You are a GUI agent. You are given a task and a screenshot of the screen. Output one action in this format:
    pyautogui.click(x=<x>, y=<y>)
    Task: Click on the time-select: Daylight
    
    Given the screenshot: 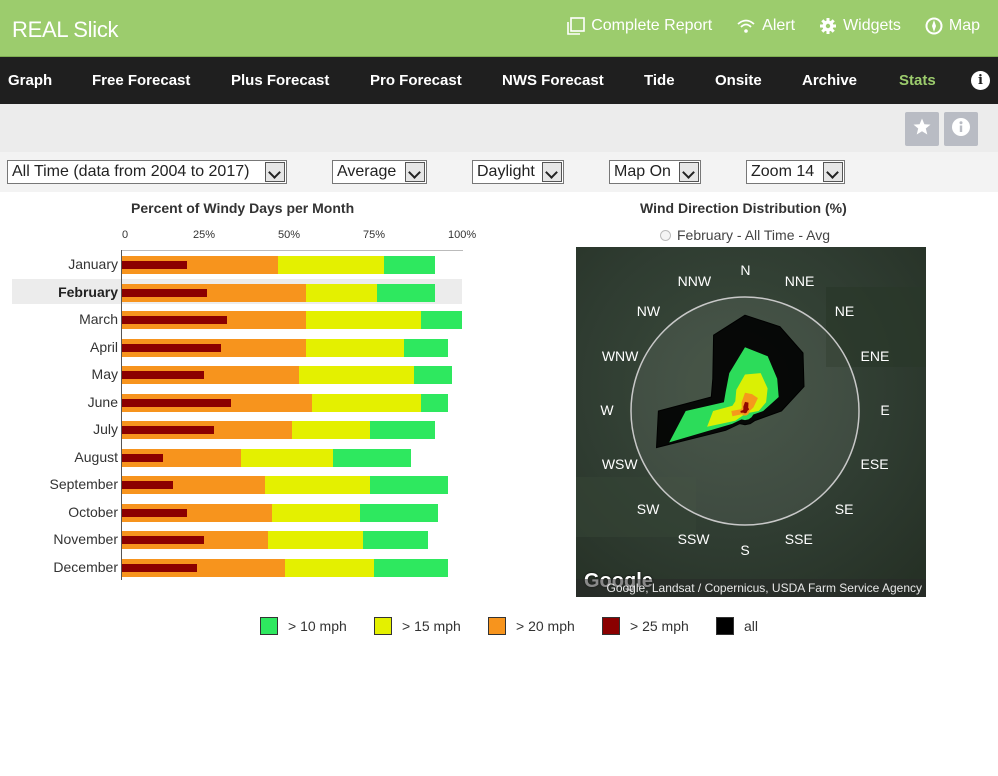 What is the action you would take?
    pyautogui.click(x=518, y=172)
    